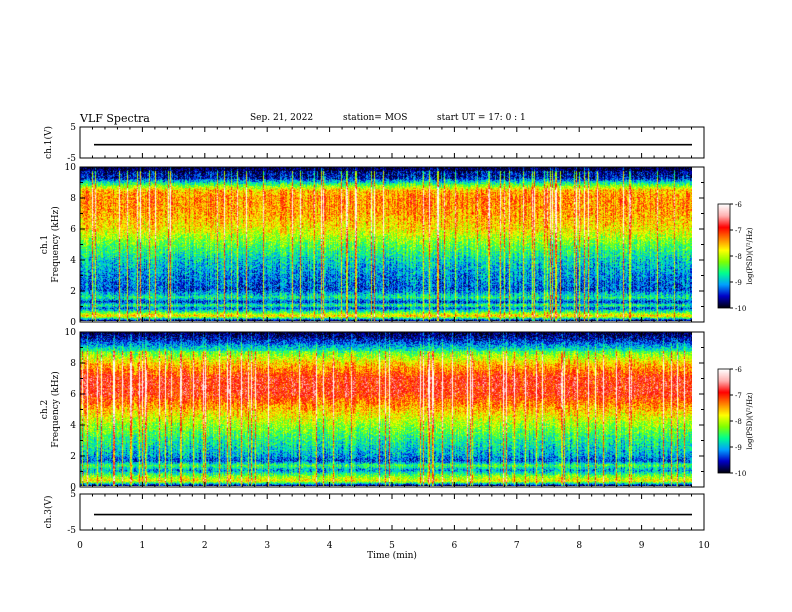  What do you see at coordinates (750, 420) in the screenshot?
I see `ch2-spectrogram-colorbar-label: log(PSD)(V²/Hz)` at bounding box center [750, 420].